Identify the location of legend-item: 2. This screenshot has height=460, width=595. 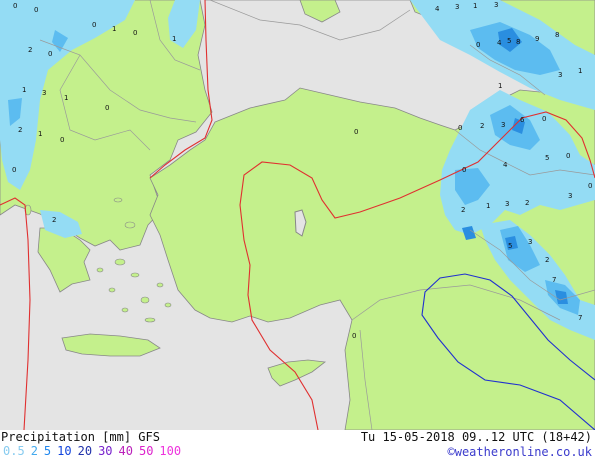
(34, 451).